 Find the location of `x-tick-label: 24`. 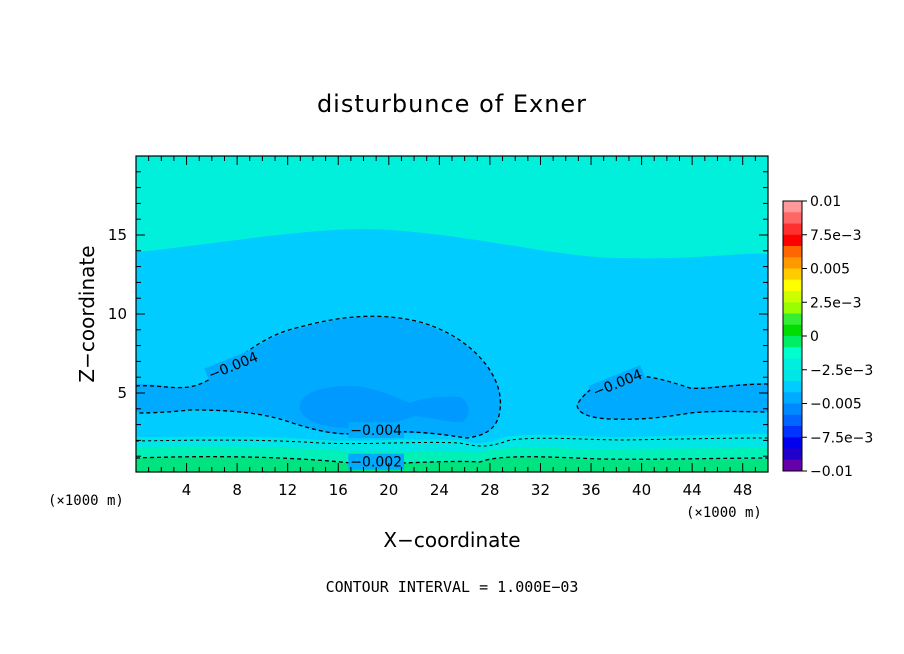

x-tick-label: 24 is located at coordinates (439, 490).